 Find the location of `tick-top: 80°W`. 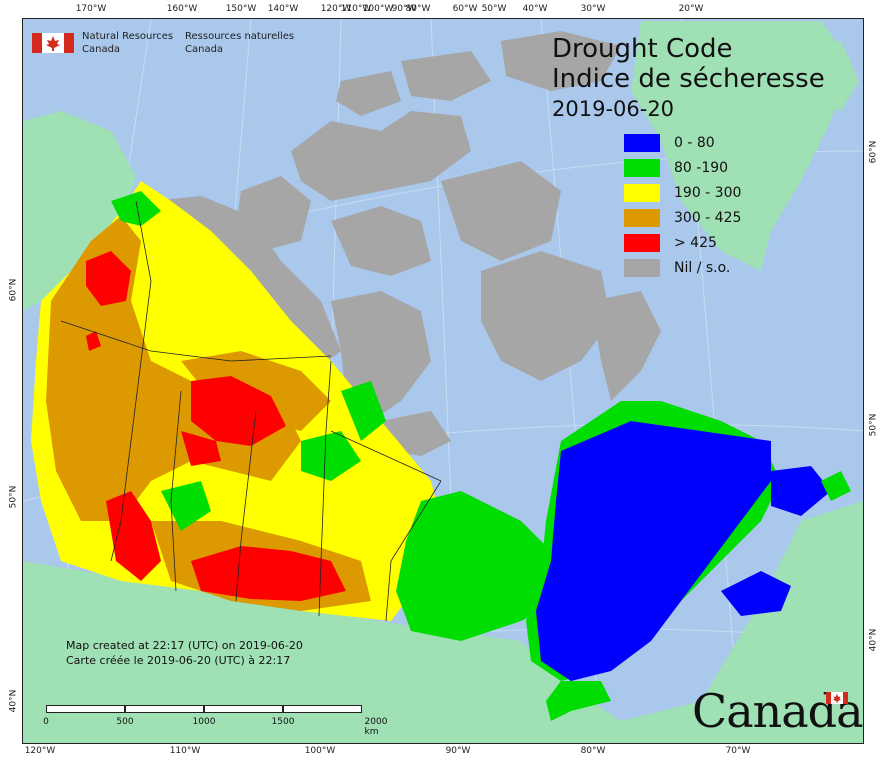

tick-top: 80°W is located at coordinates (418, 9).